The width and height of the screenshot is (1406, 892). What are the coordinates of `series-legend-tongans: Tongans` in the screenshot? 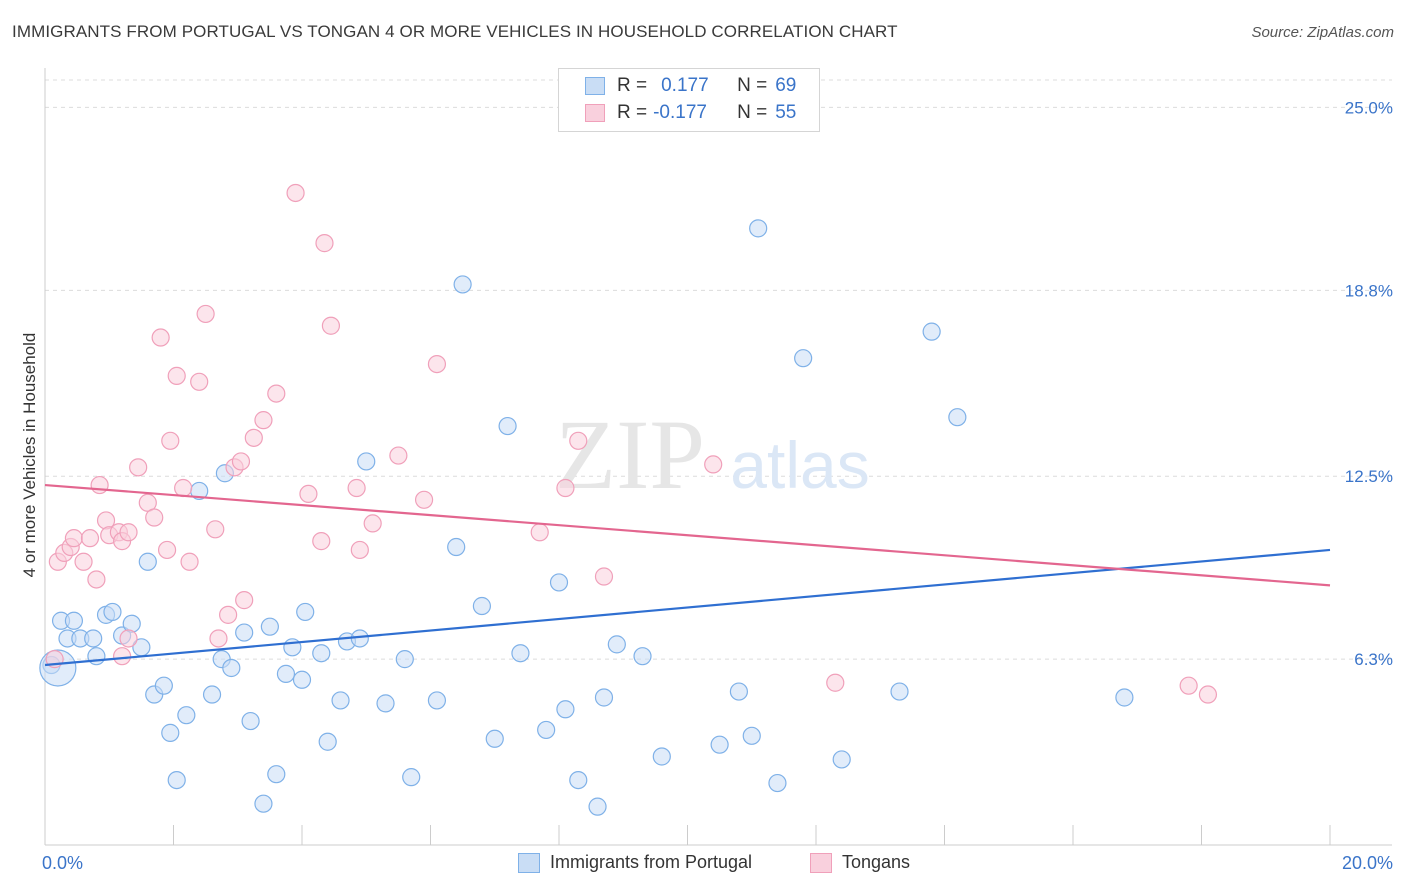 It's located at (860, 862).